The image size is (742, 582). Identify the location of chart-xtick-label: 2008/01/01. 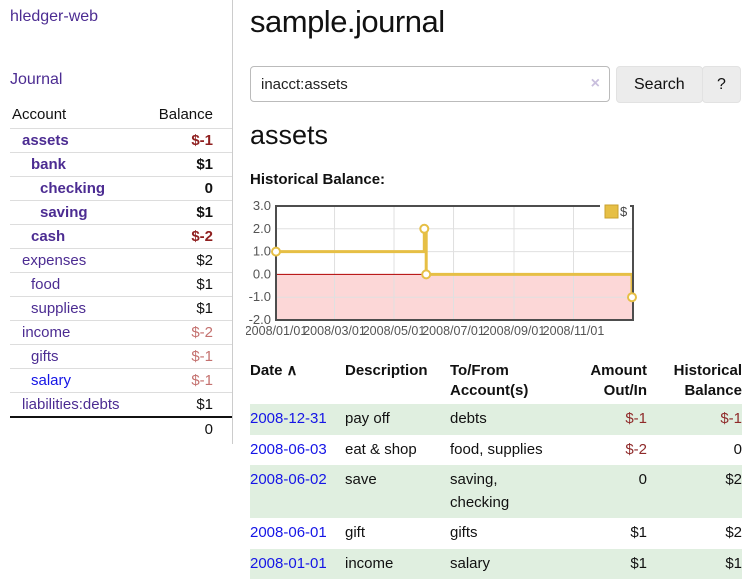
(276, 331).